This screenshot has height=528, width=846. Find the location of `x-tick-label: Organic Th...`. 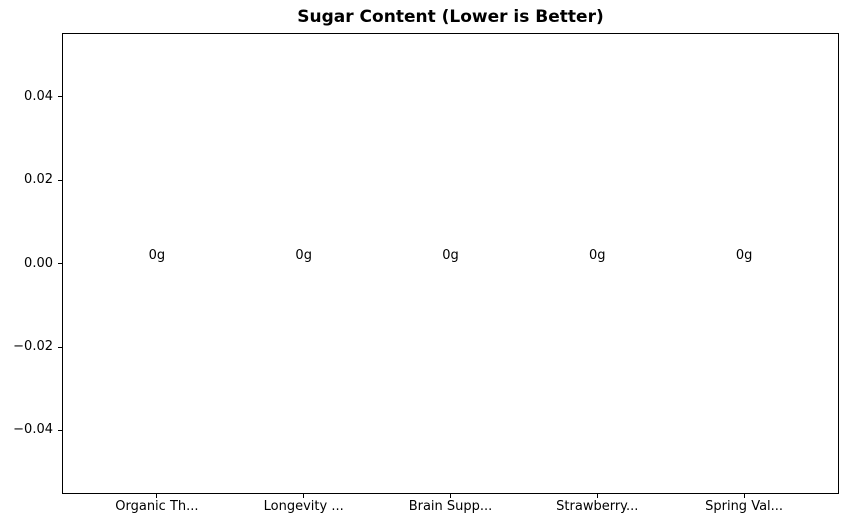

x-tick-label: Organic Th... is located at coordinates (157, 506).